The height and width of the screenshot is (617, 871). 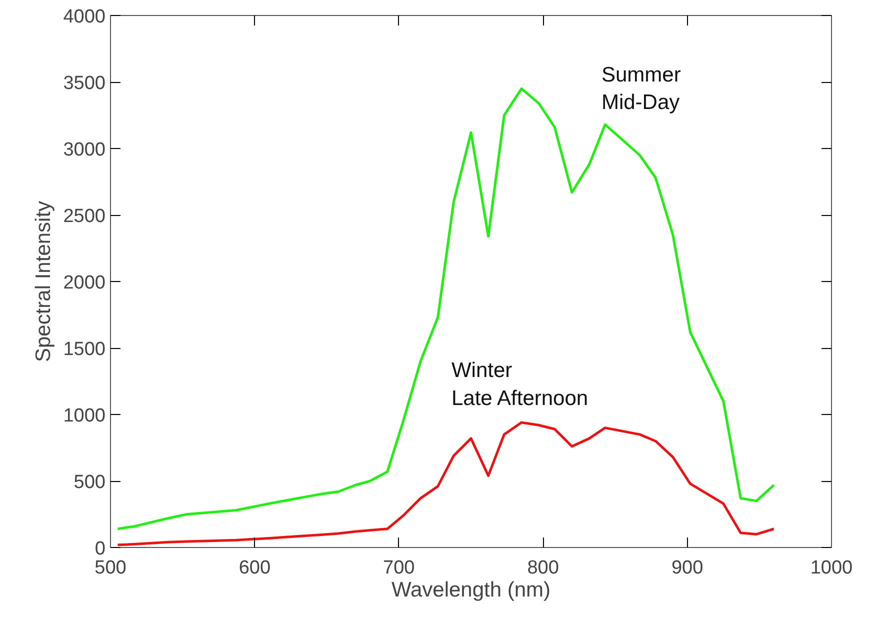 I want to click on y-tick-label: 4000, so click(x=84, y=17).